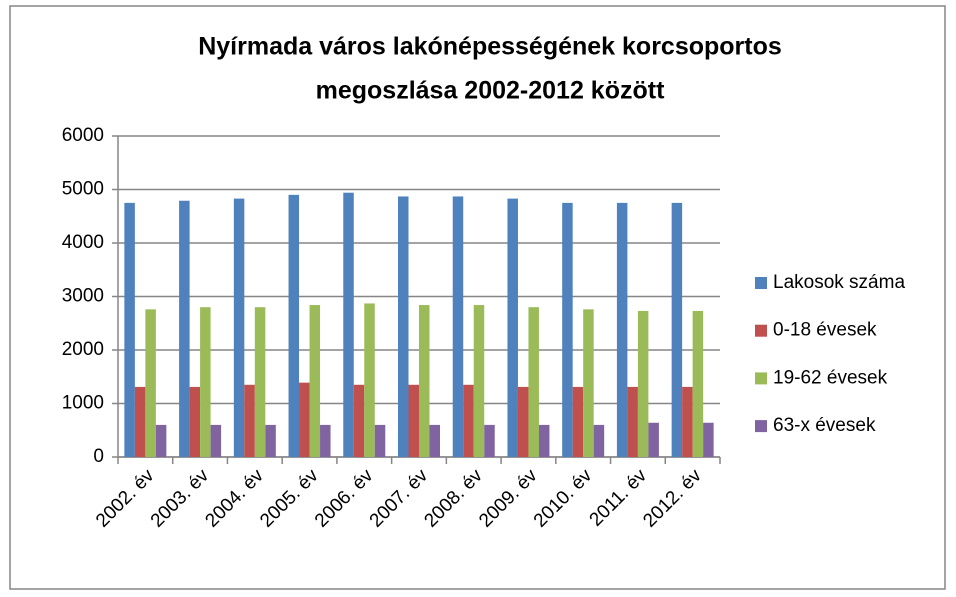 Image resolution: width=956 pixels, height=597 pixels. I want to click on legend-label: 19-62 évesek, so click(830, 377).